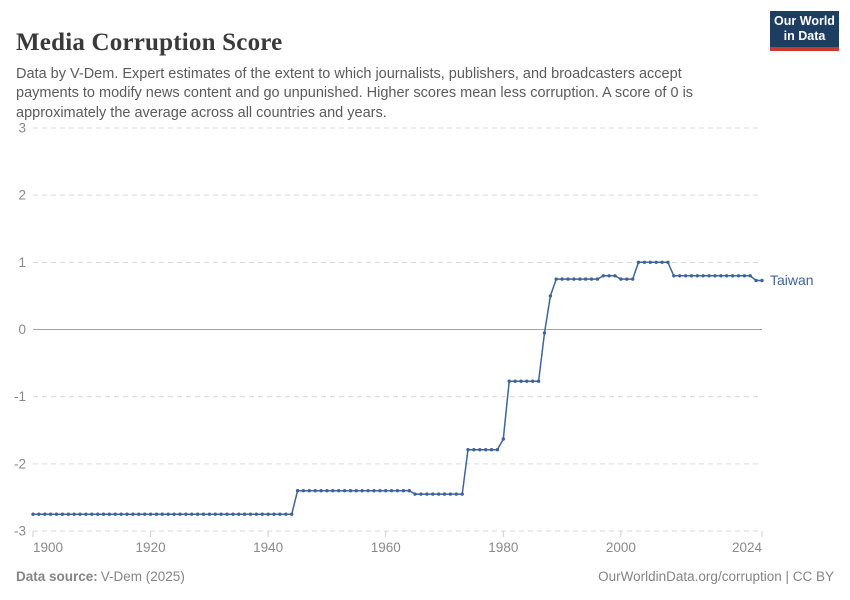  Describe the element at coordinates (804, 31) in the screenshot. I see `owid-logo: Our World in Data` at that location.